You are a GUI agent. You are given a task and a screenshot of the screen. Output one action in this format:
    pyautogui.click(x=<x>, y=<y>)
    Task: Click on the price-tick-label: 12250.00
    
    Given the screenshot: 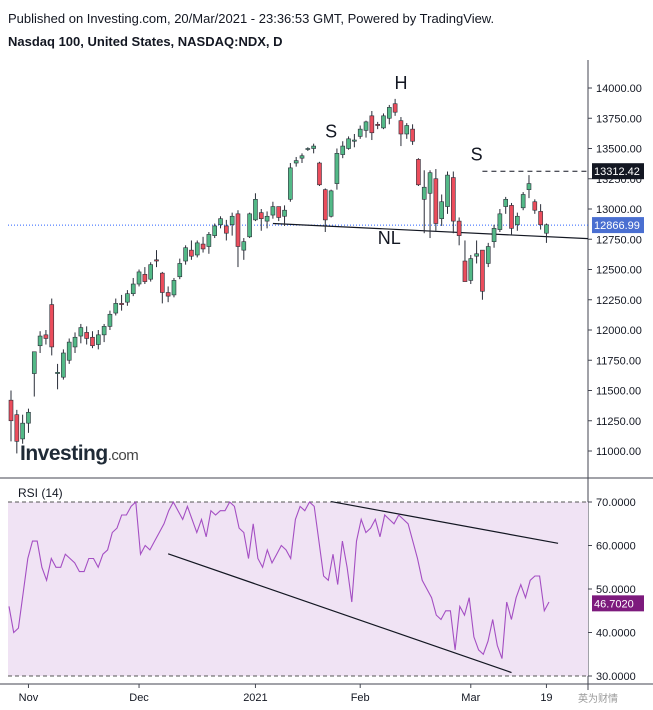 What is the action you would take?
    pyautogui.click(x=619, y=301)
    